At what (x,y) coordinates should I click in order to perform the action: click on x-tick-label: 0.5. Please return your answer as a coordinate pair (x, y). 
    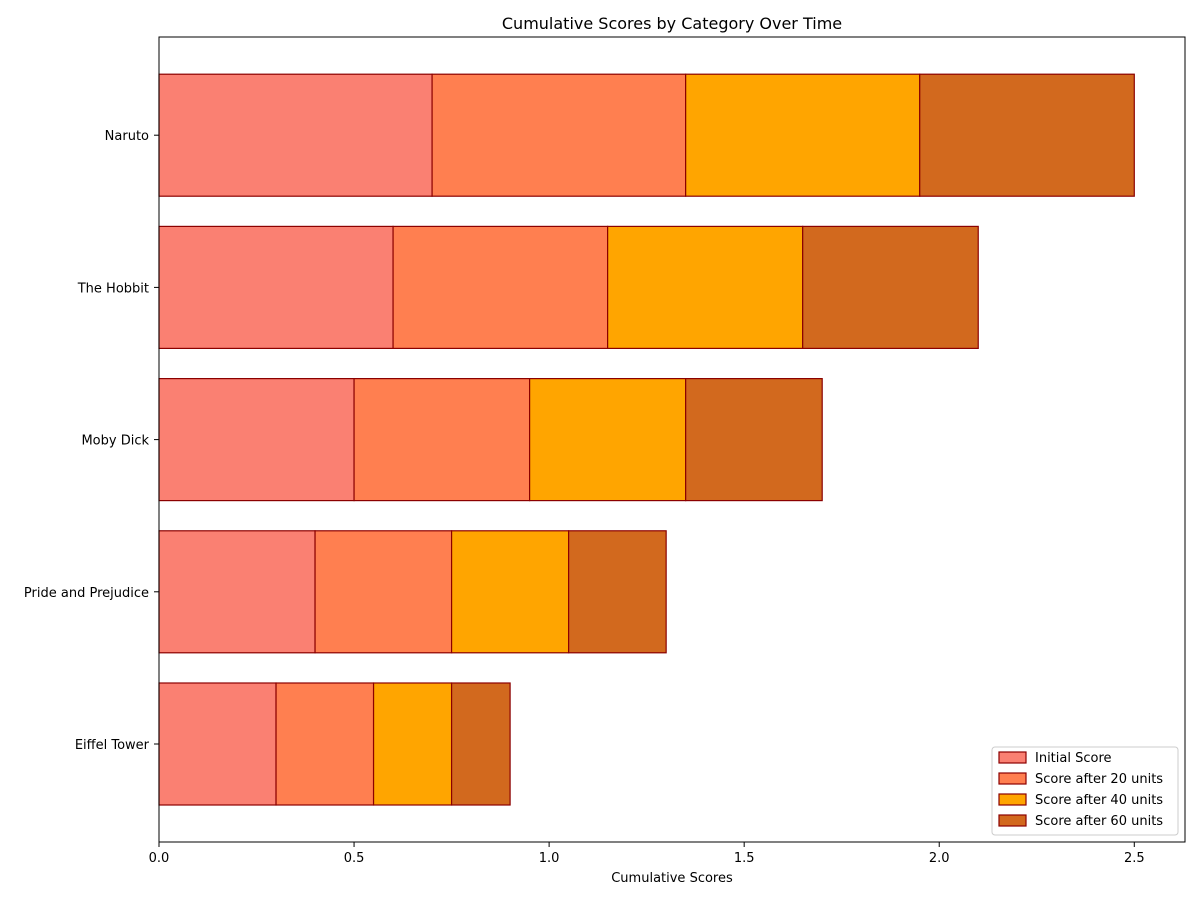
    Looking at the image, I should click on (354, 858).